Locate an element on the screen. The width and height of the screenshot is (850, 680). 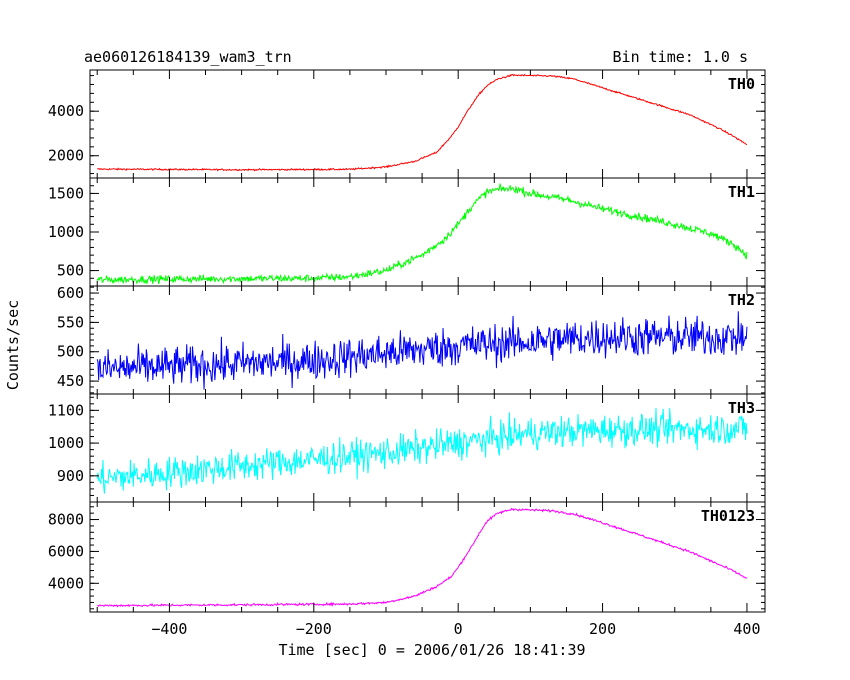
y-tick-label: 6000 is located at coordinates (66, 551).